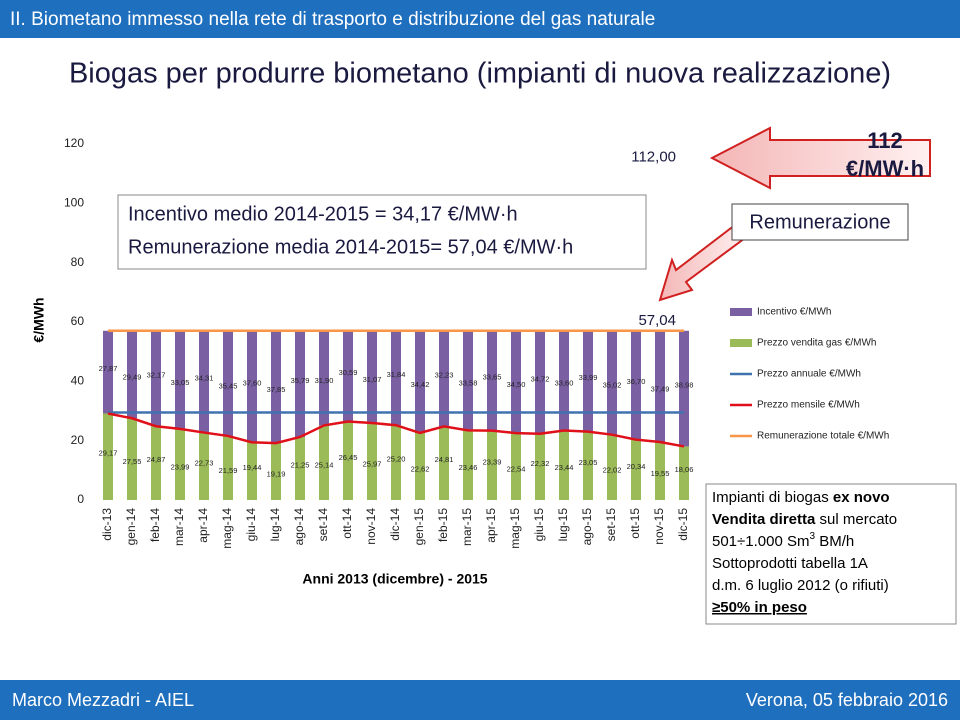 Image resolution: width=960 pixels, height=720 pixels. What do you see at coordinates (419, 527) in the screenshot?
I see `x-tick-label: gen-15` at bounding box center [419, 527].